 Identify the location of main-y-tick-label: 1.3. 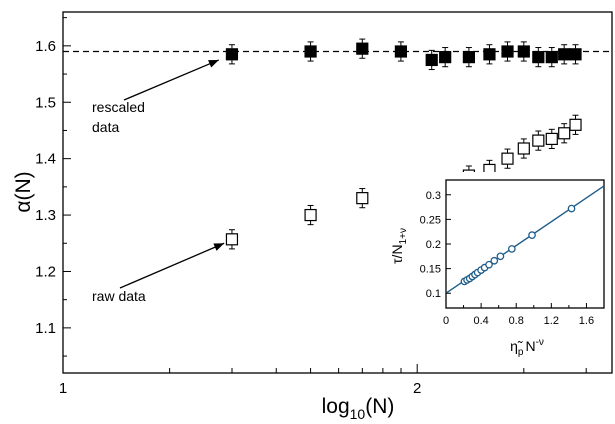
(45, 215).